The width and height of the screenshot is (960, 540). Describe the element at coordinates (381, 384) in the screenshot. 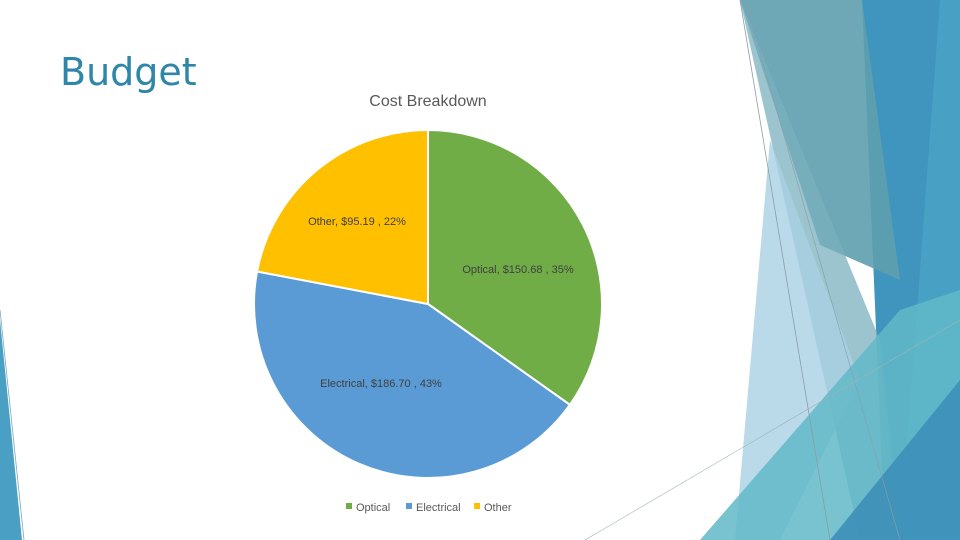

I see `slice-label-electrical: Electrical, $186.70 , 43%` at that location.